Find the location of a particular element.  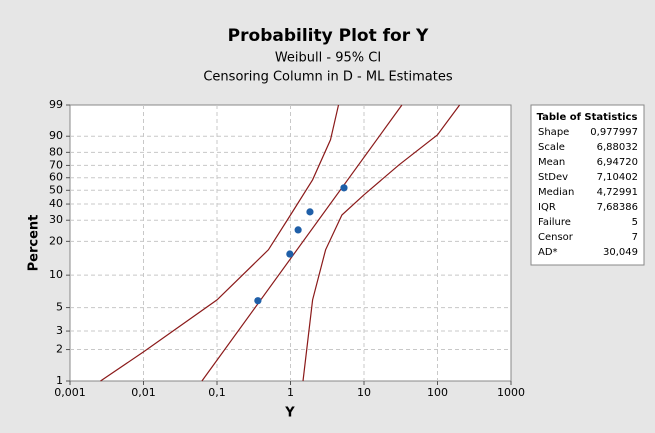

chart-title: Probability Plot for Y is located at coordinates (328, 36).